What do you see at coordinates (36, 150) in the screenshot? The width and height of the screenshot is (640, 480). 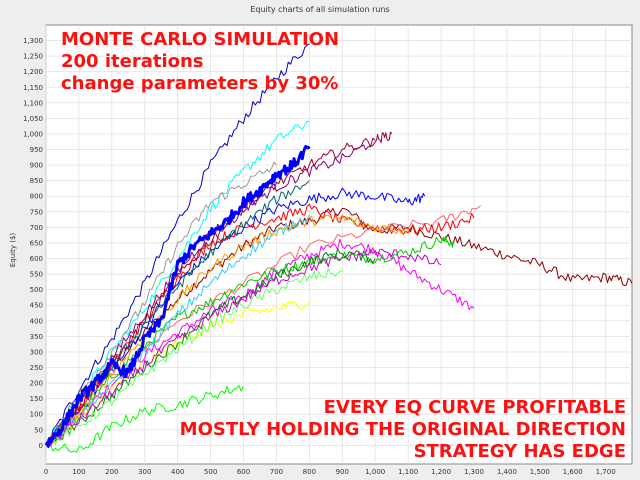 I see `y-tick-label: 950` at bounding box center [36, 150].